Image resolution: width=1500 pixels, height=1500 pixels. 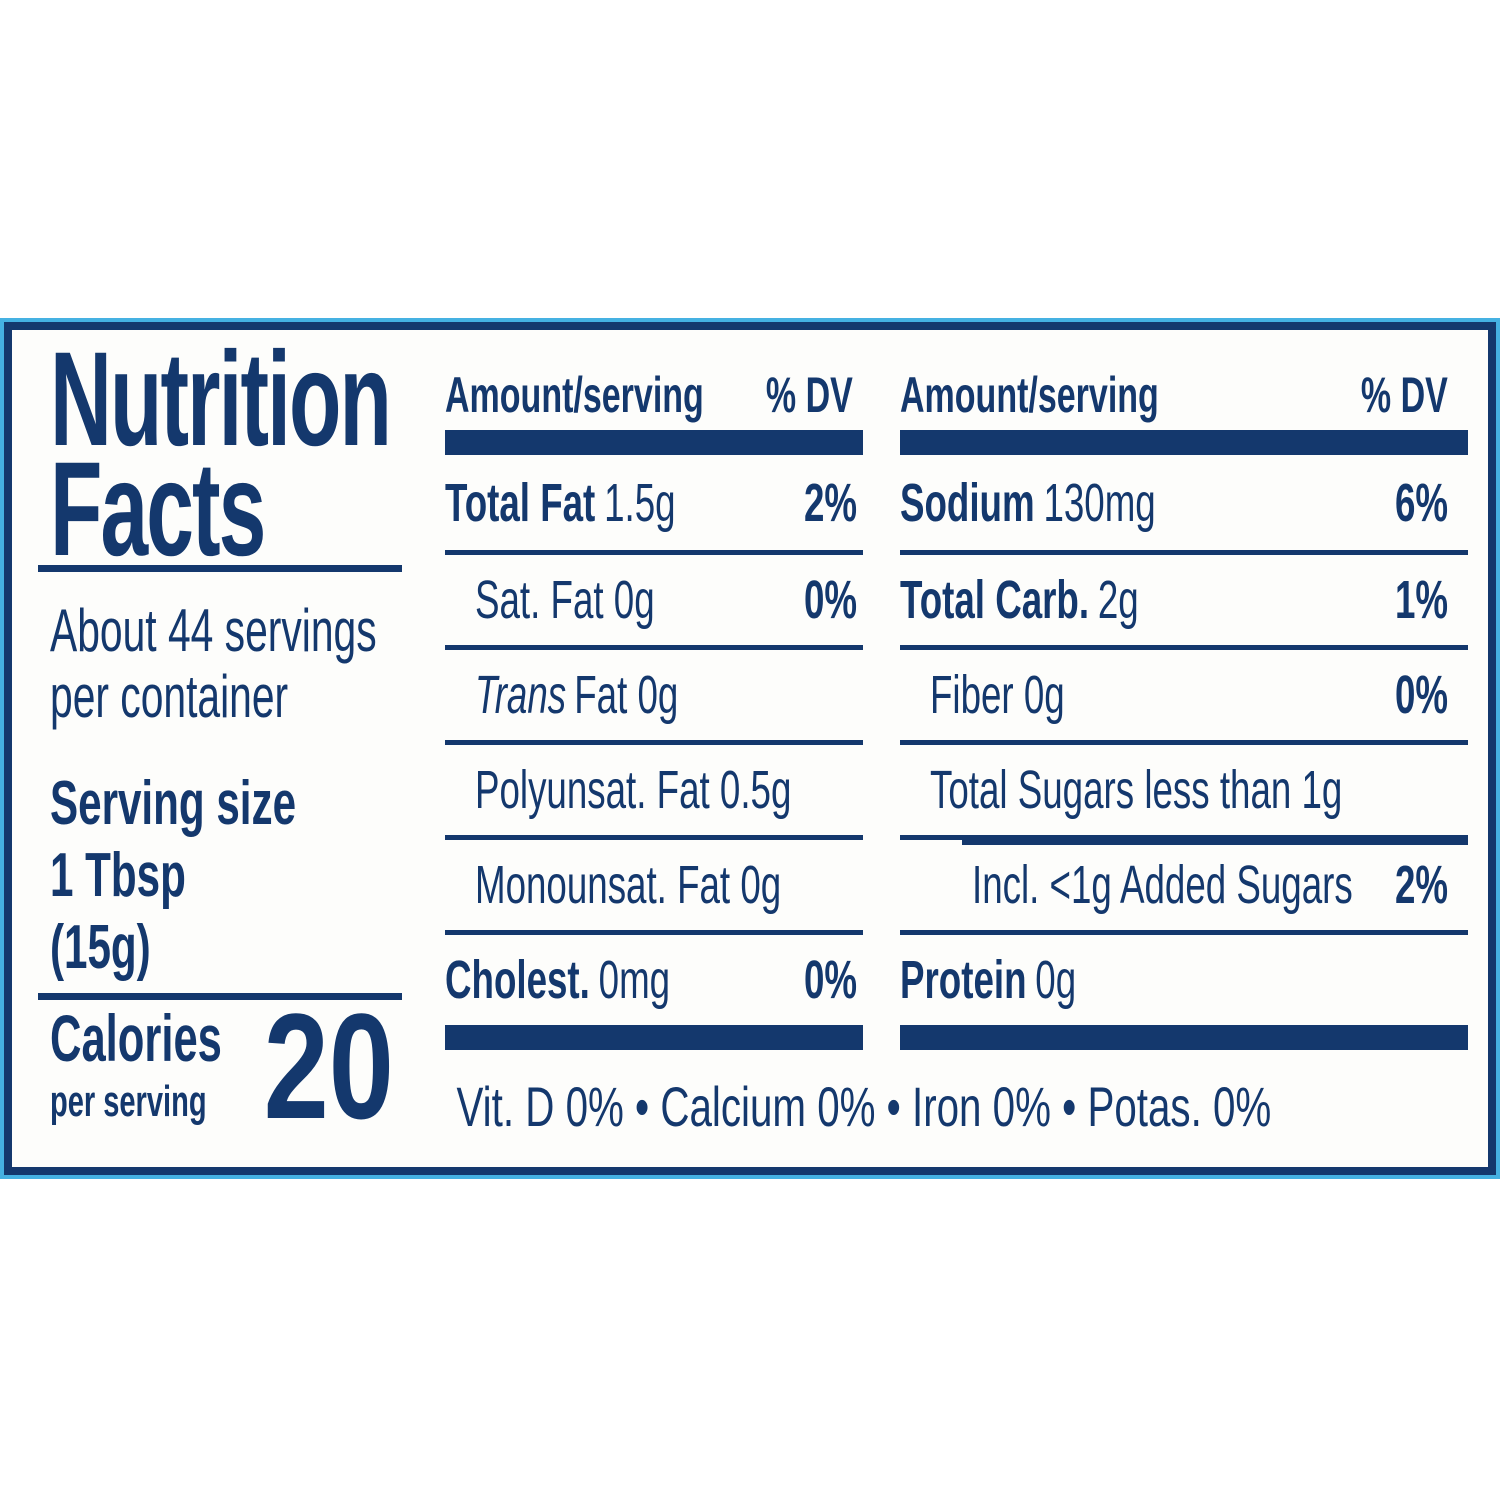 I want to click on row-sodium: Sodium 130mg 6%, so click(x=1174, y=502).